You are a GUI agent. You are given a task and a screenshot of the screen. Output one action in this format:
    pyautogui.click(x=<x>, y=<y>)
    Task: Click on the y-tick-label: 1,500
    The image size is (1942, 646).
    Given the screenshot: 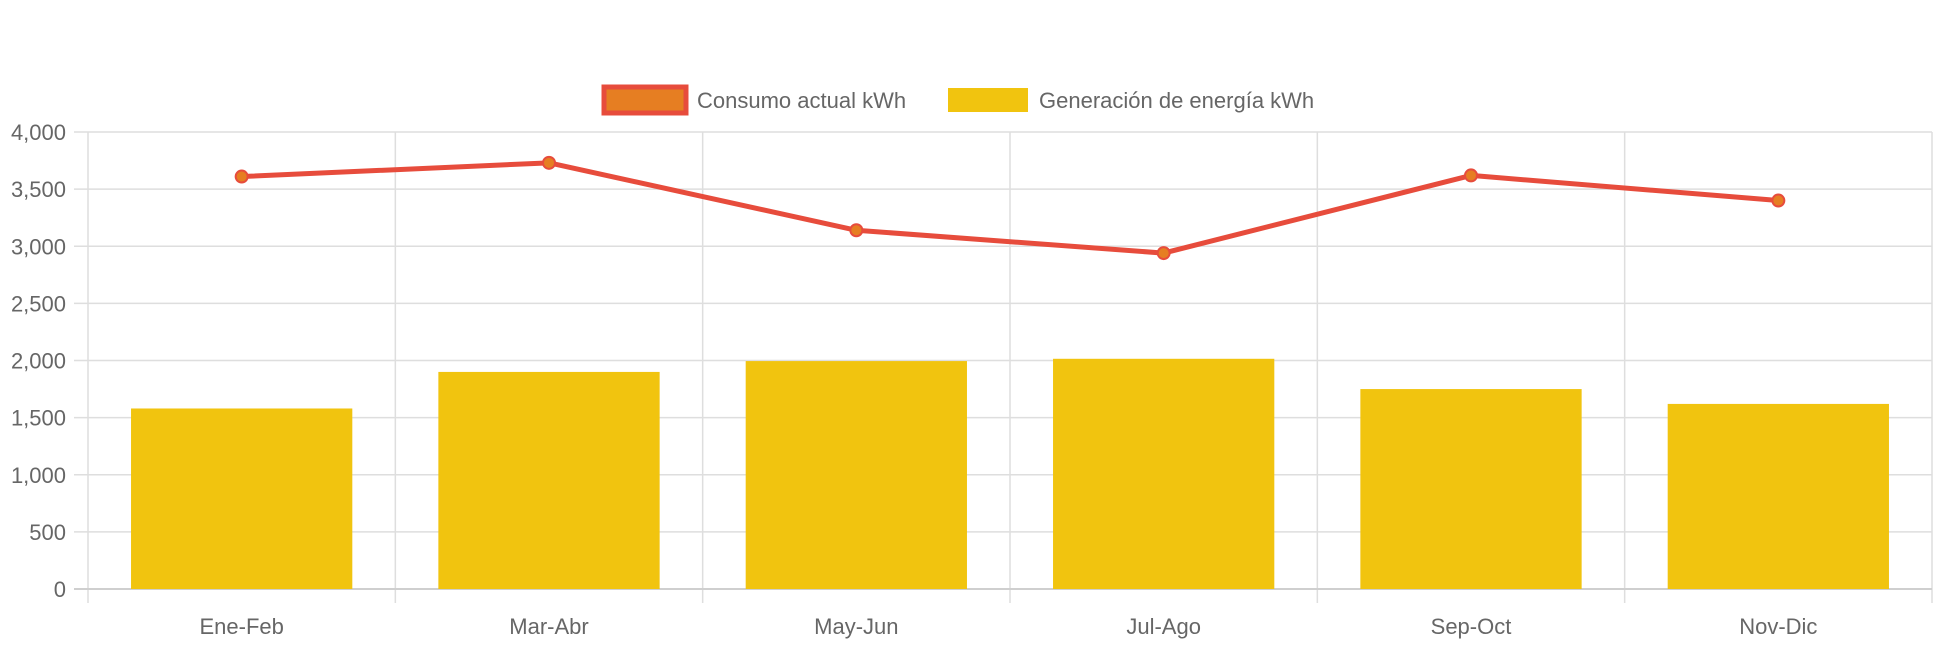 What is the action you would take?
    pyautogui.click(x=38, y=418)
    